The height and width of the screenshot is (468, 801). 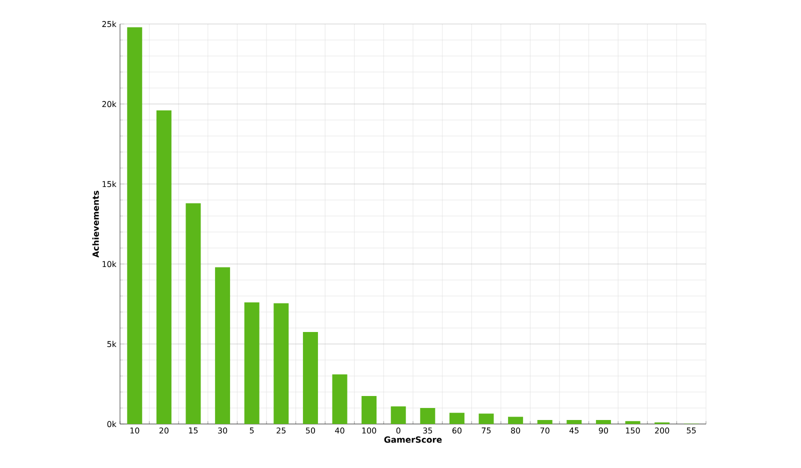 I want to click on x-axis-title: GamerScore, so click(x=413, y=439).